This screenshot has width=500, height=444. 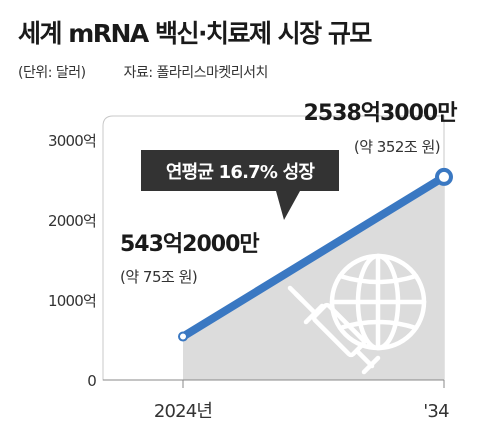 What do you see at coordinates (381, 113) in the screenshot?
I see `end-value-label: 2538억3000만` at bounding box center [381, 113].